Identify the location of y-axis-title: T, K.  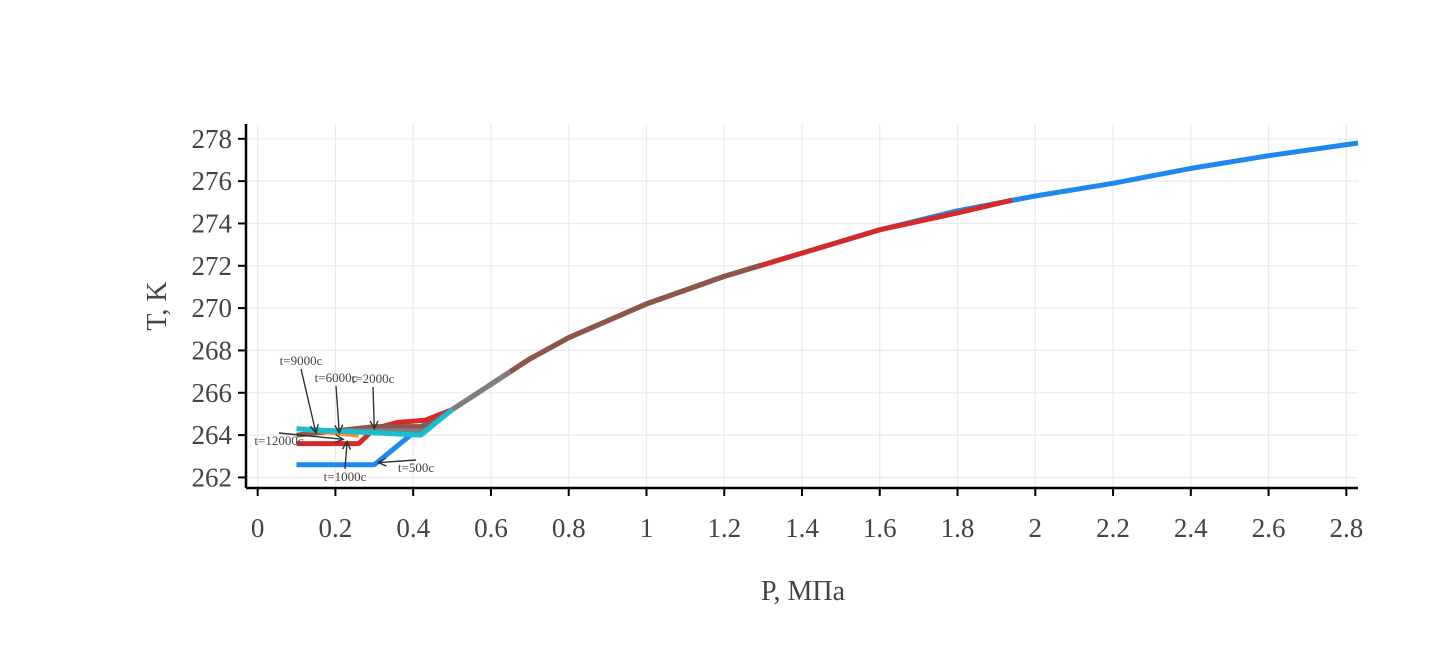
(157, 305).